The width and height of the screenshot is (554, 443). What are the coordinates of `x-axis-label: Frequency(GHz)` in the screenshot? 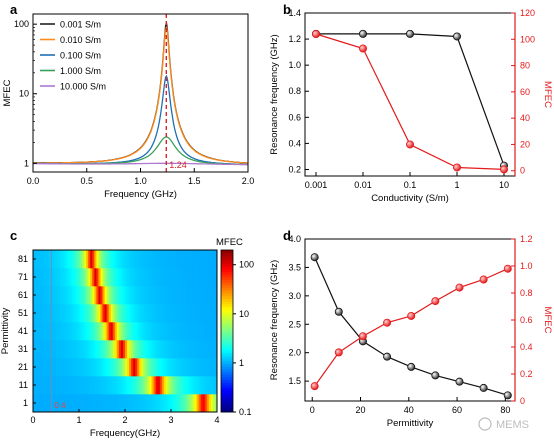 It's located at (125, 433).